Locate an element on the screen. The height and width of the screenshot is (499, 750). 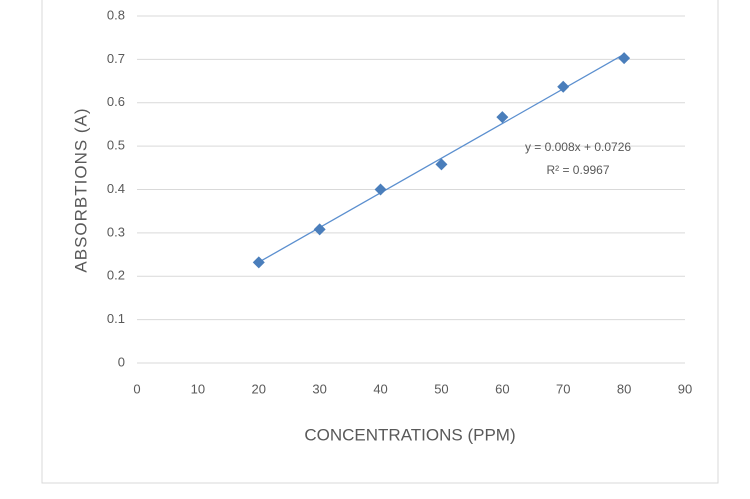
y-tick-label: 0.5 is located at coordinates (116, 145).